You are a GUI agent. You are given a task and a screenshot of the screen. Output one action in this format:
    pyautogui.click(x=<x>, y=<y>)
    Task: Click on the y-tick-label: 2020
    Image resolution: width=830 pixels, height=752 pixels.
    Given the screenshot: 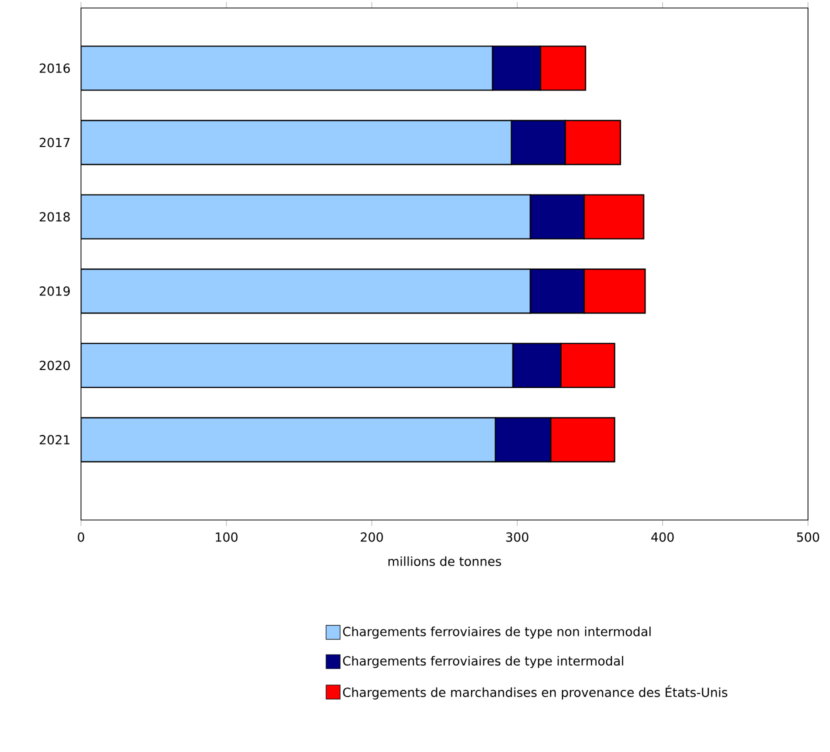 What is the action you would take?
    pyautogui.click(x=55, y=365)
    